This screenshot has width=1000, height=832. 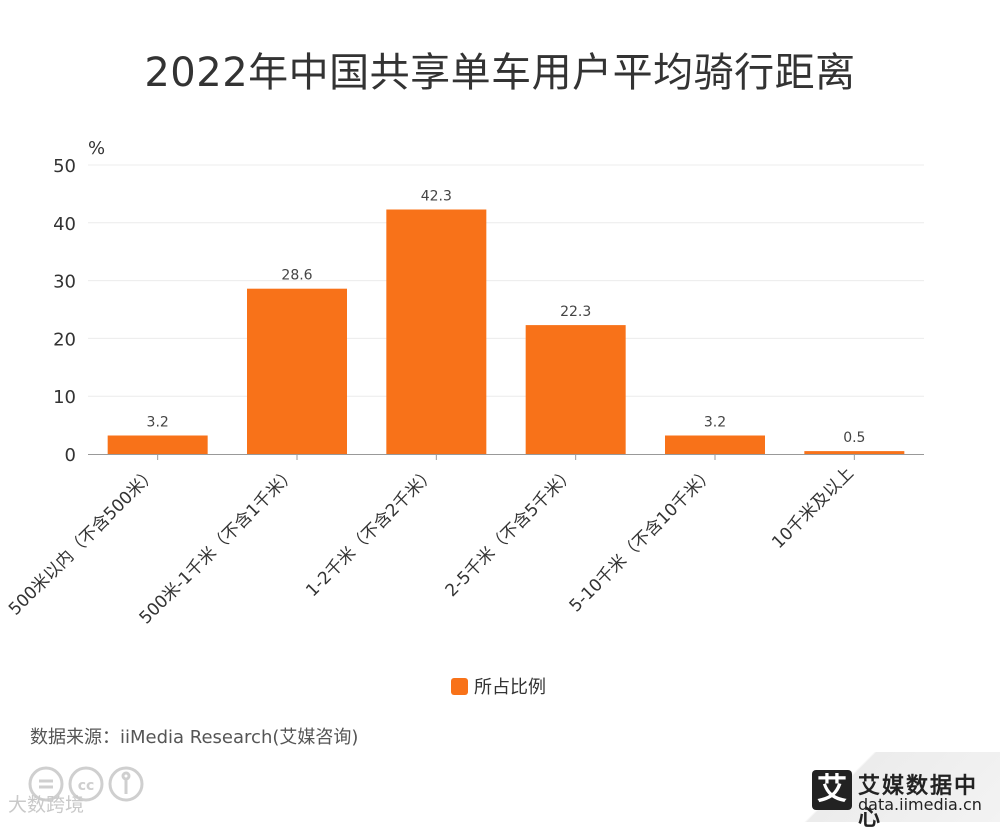 What do you see at coordinates (64, 166) in the screenshot?
I see `y-tick-label: 50` at bounding box center [64, 166].